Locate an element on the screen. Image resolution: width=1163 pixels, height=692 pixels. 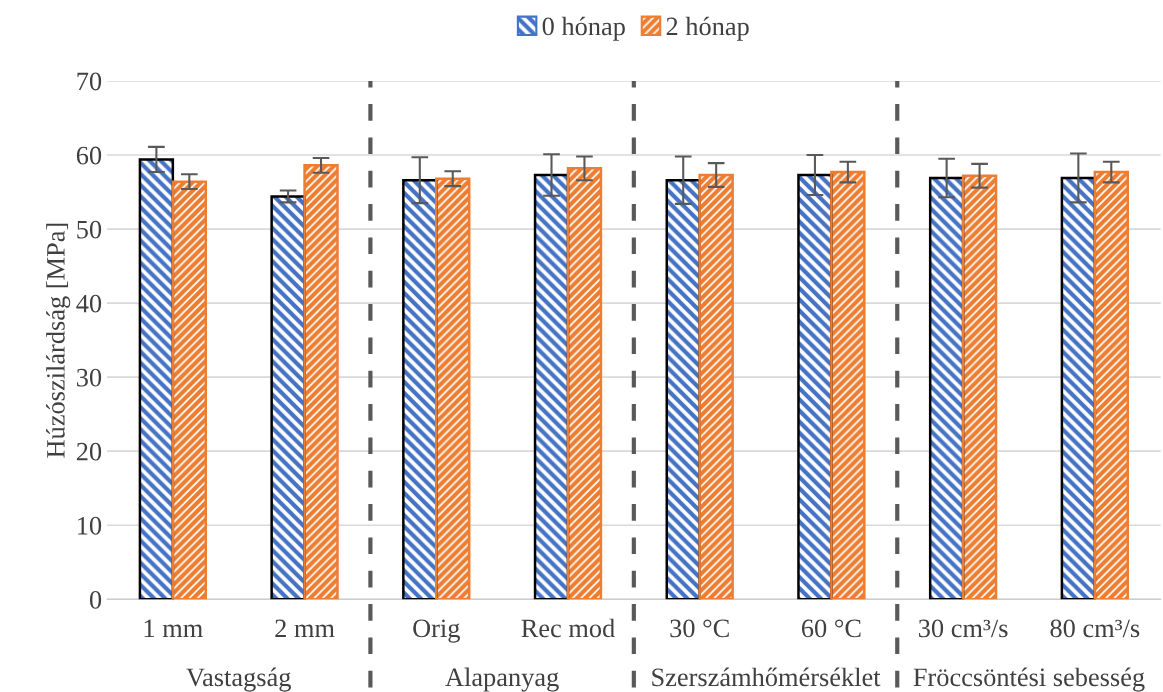
legend-label: 2 hónap is located at coordinates (707, 28).